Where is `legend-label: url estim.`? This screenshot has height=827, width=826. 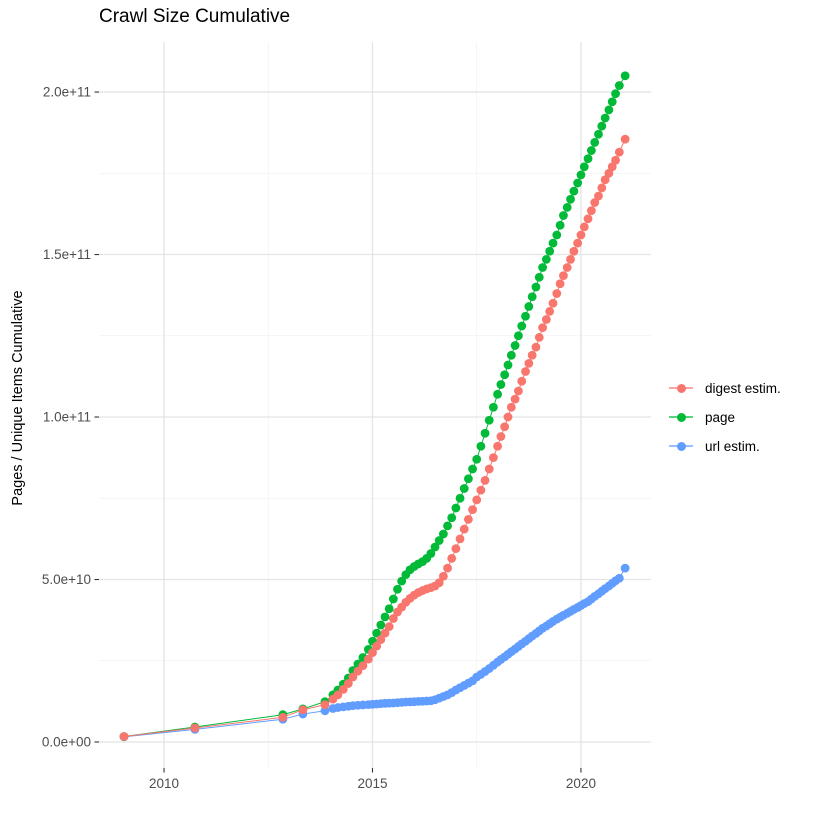
legend-label: url estim. is located at coordinates (732, 446).